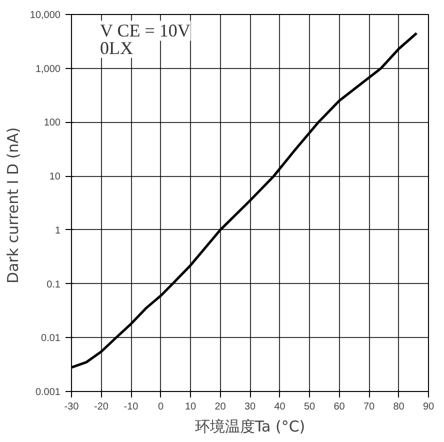 Image resolution: width=444 pixels, height=442 pixels. What do you see at coordinates (51, 338) in the screenshot?
I see `y-tick-label: 0.01` at bounding box center [51, 338].